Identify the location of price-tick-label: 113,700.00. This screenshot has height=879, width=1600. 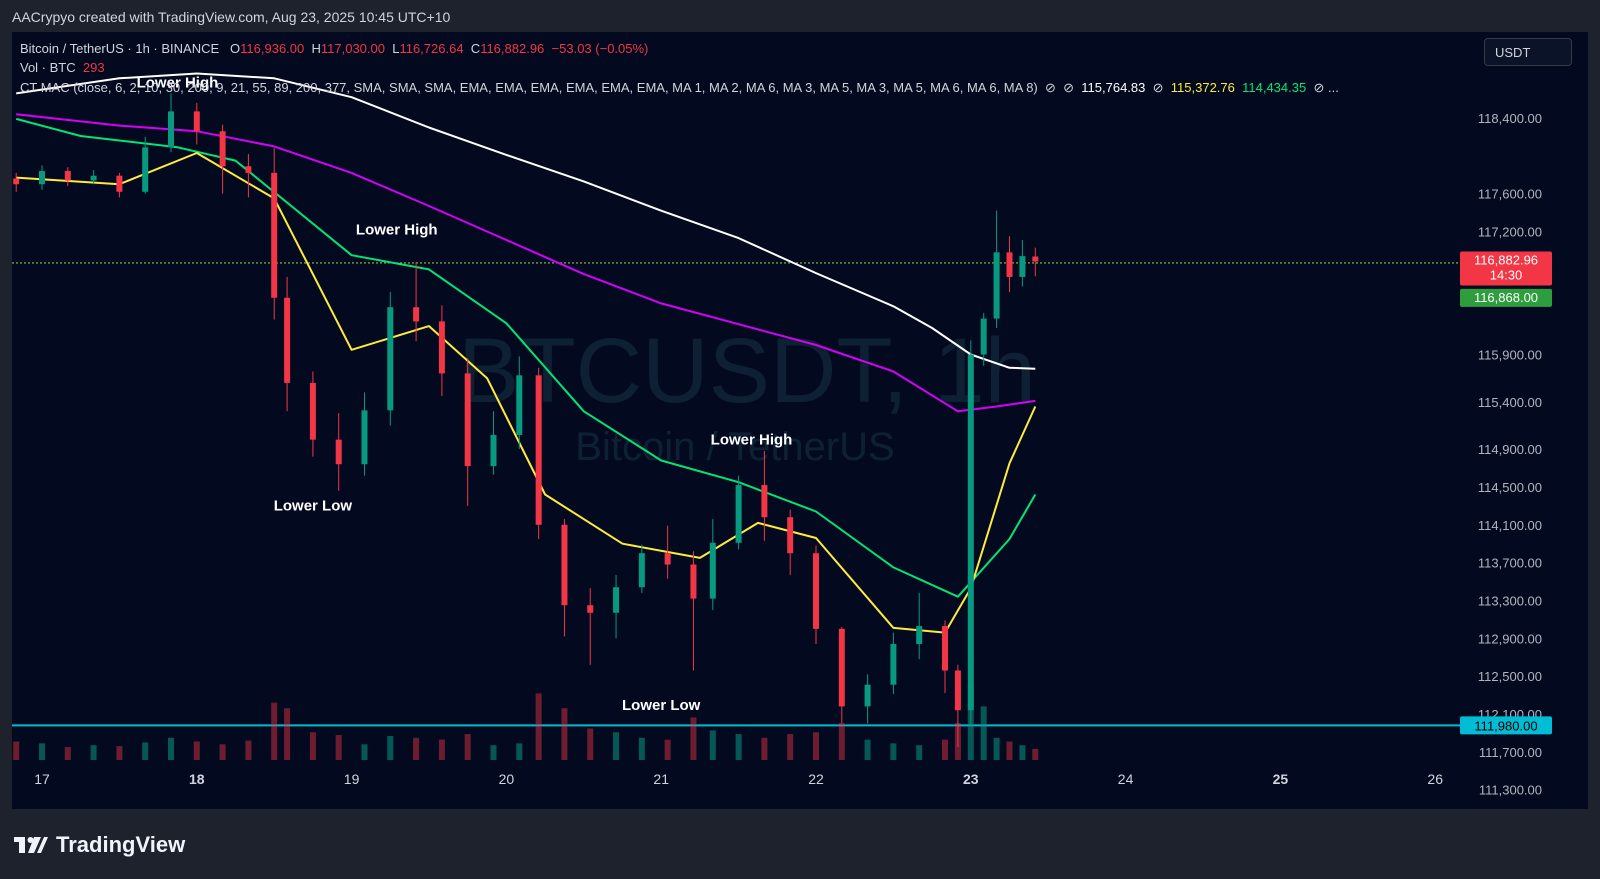
(1510, 563).